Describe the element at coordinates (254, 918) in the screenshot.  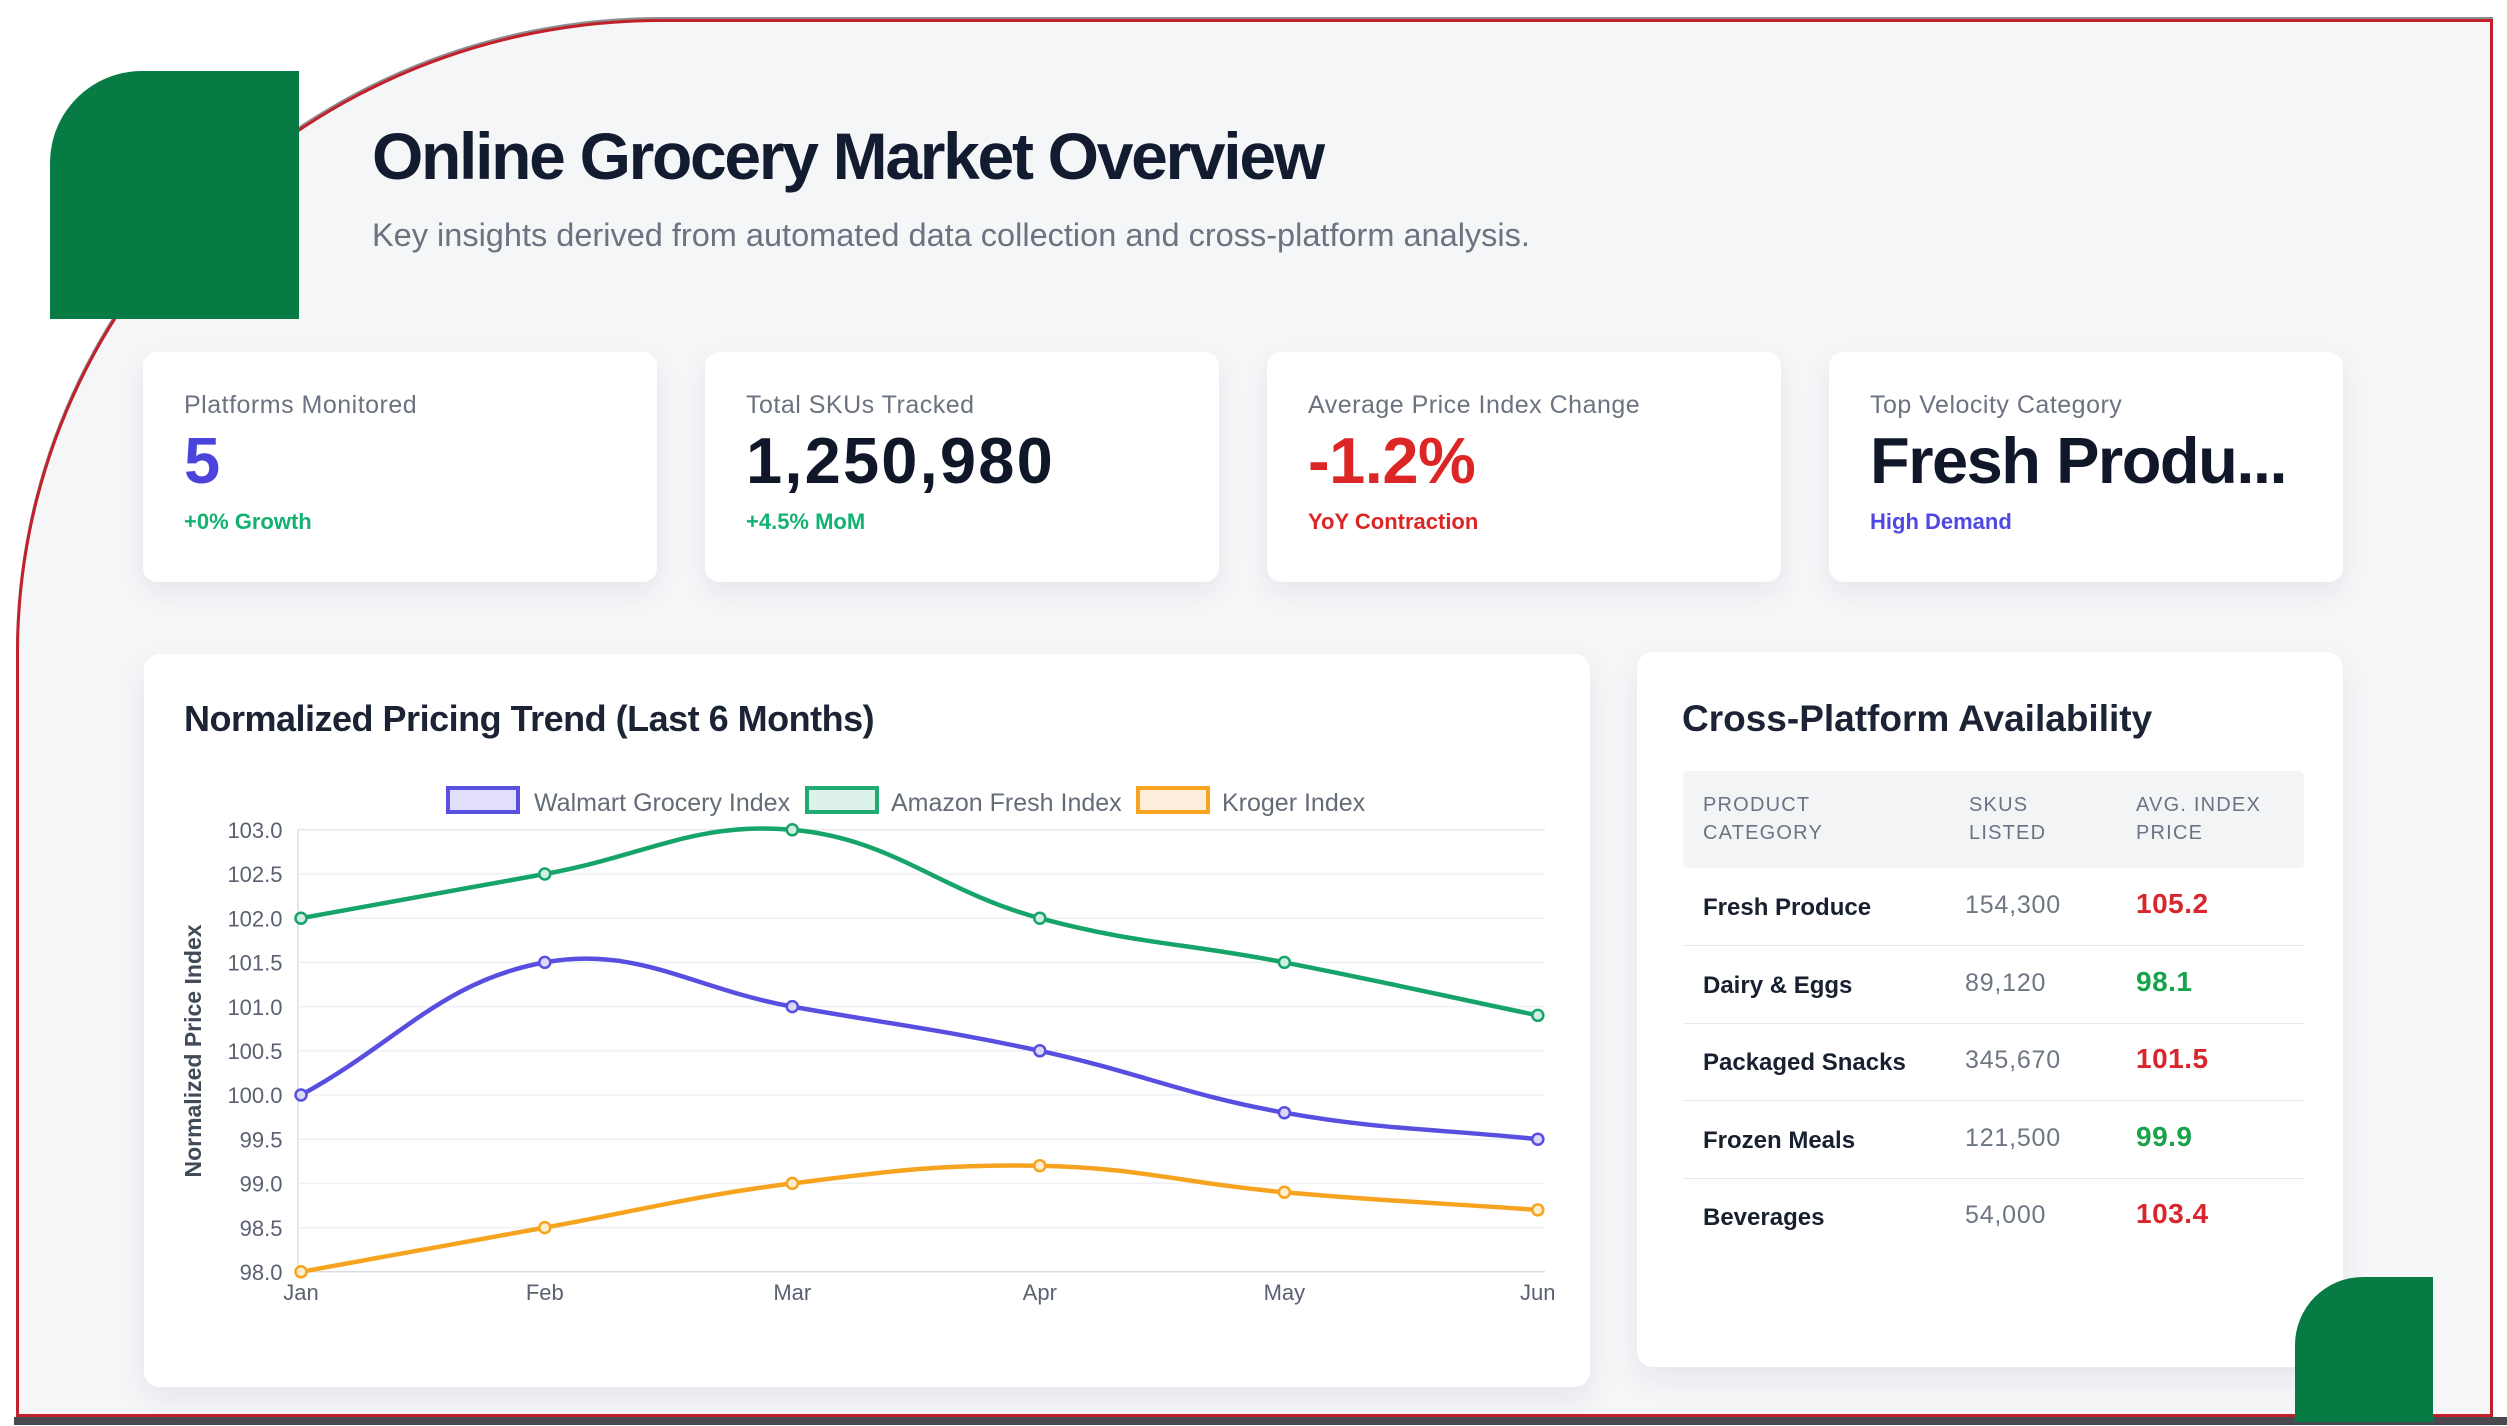
I see `svg-text: 102.0` at that location.